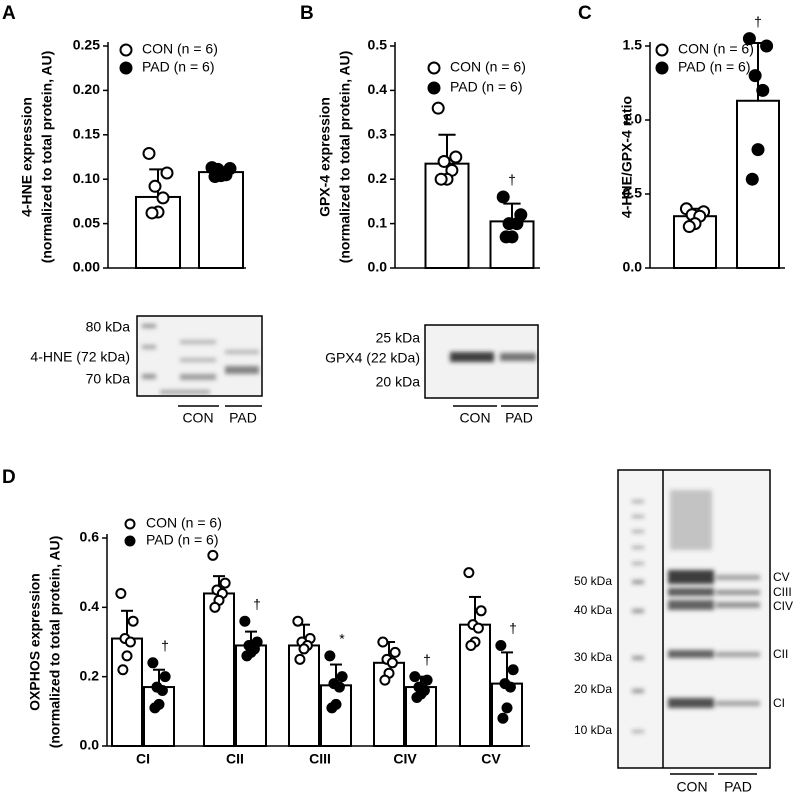 This screenshot has width=801, height=801. I want to click on blot-marker: 4-HNE (72 kDa), so click(80, 357).